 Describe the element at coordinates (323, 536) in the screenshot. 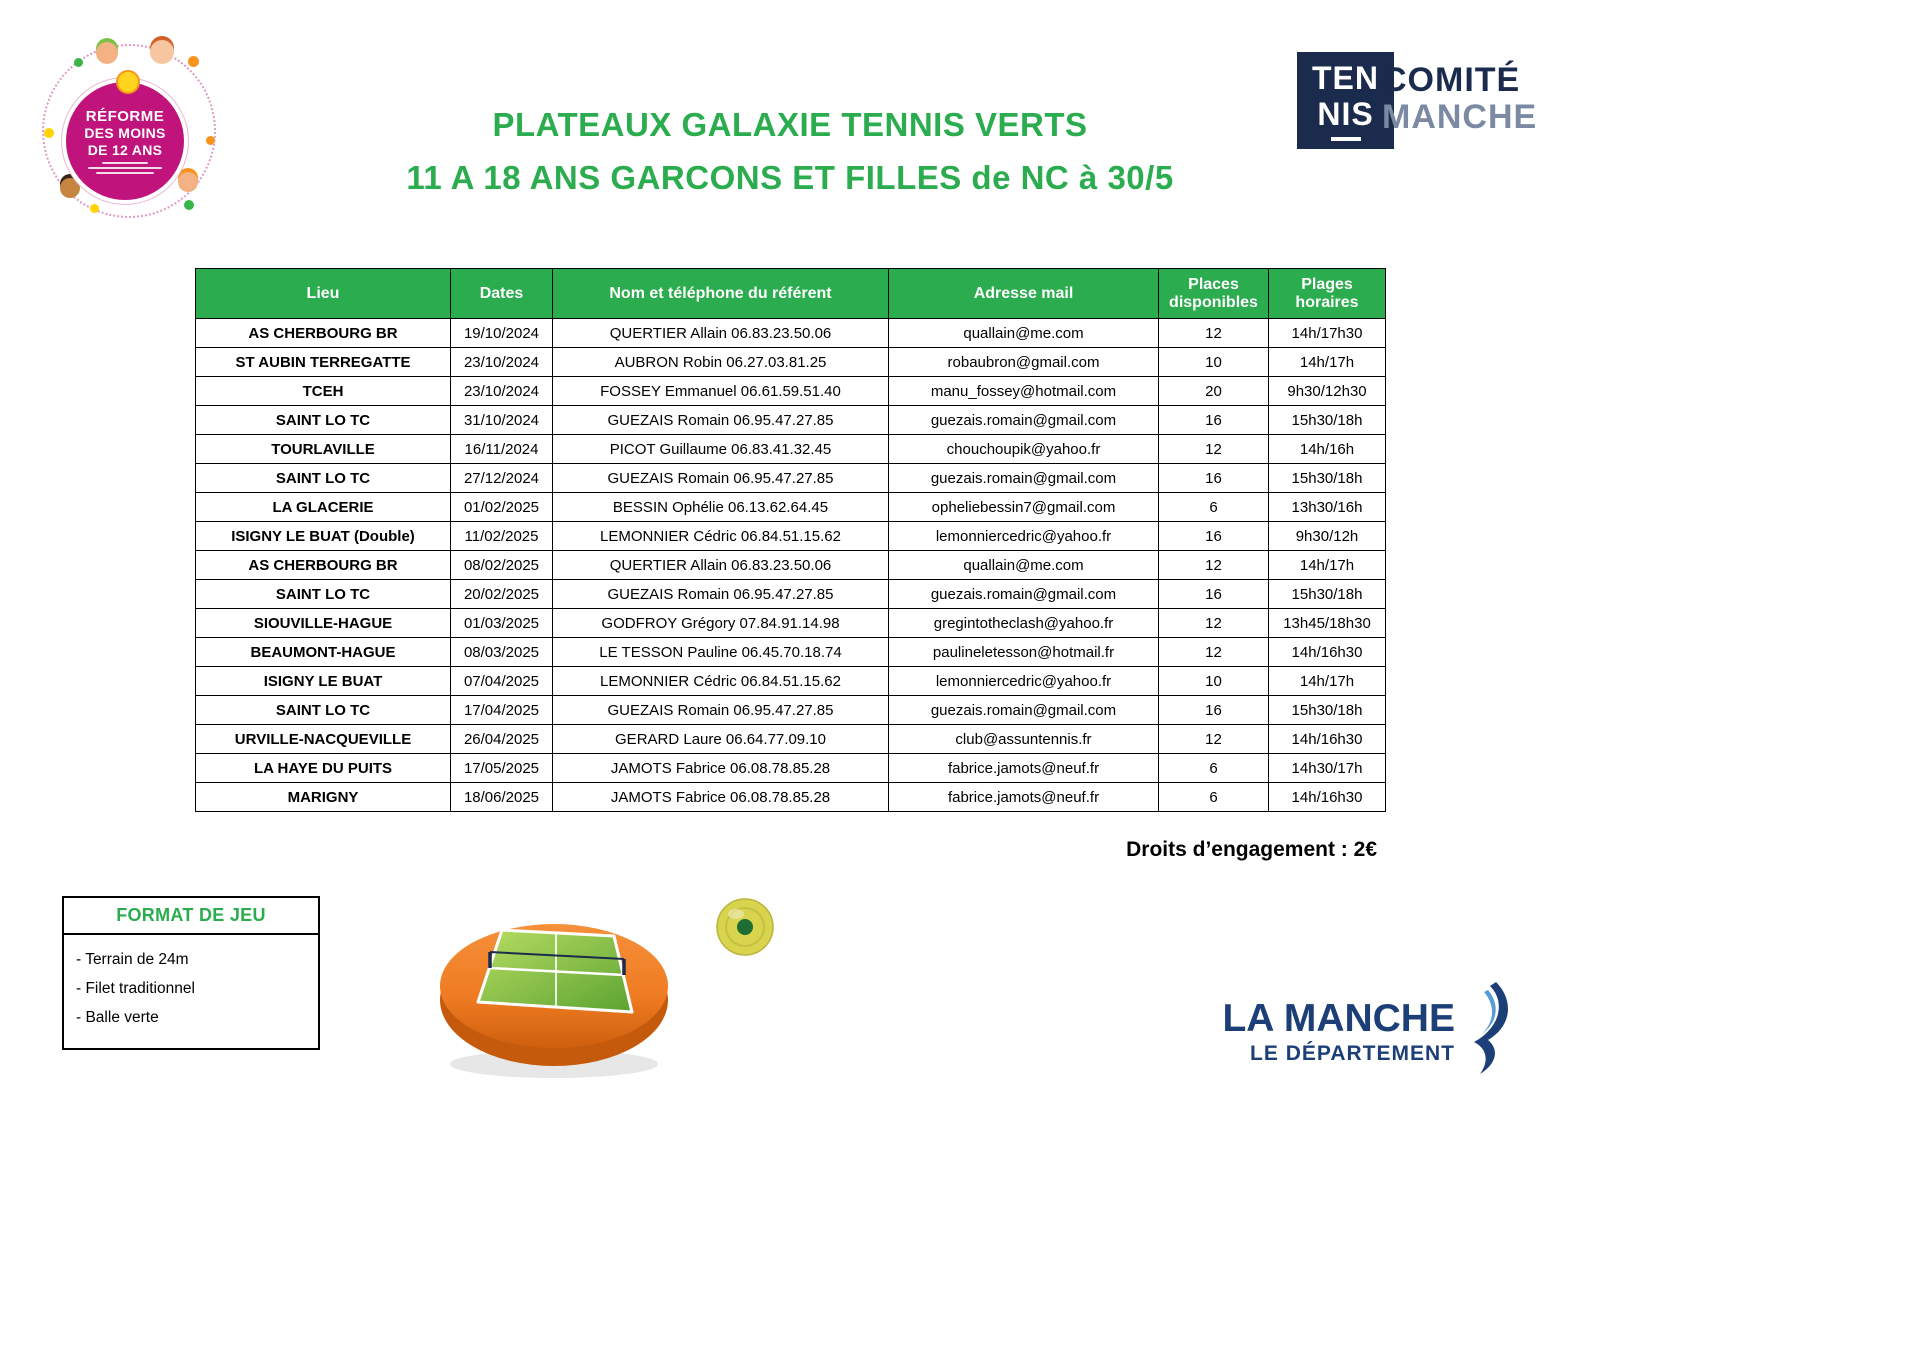

I see `cell-lieu: ISIGNY LE BUAT (Double)` at that location.